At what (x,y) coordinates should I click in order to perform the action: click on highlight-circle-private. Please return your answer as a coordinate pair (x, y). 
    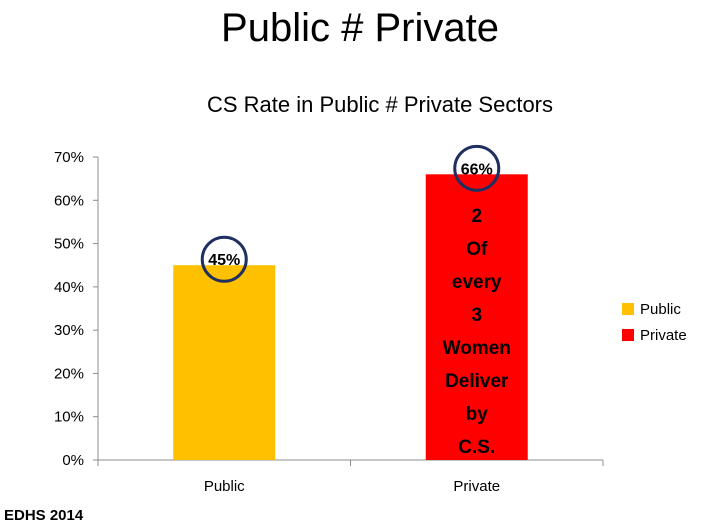
    Looking at the image, I should click on (477, 168).